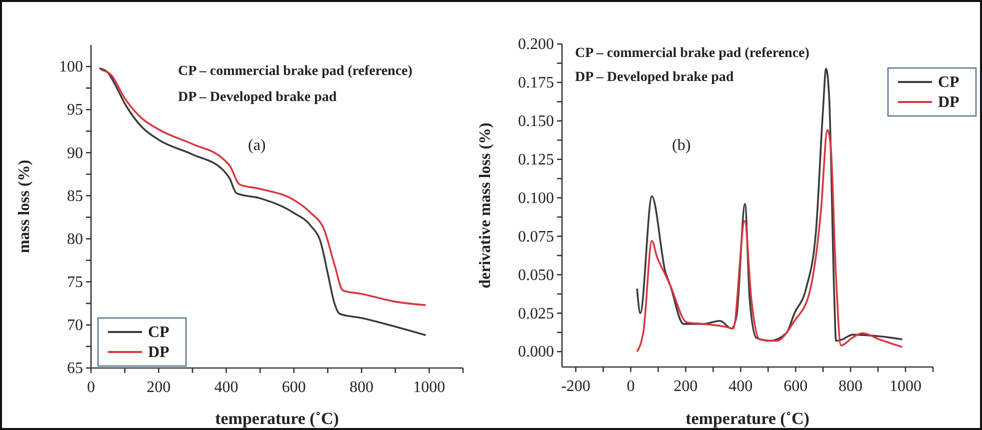 The height and width of the screenshot is (430, 982). What do you see at coordinates (75, 153) in the screenshot?
I see `y-tick-label: 90` at bounding box center [75, 153].